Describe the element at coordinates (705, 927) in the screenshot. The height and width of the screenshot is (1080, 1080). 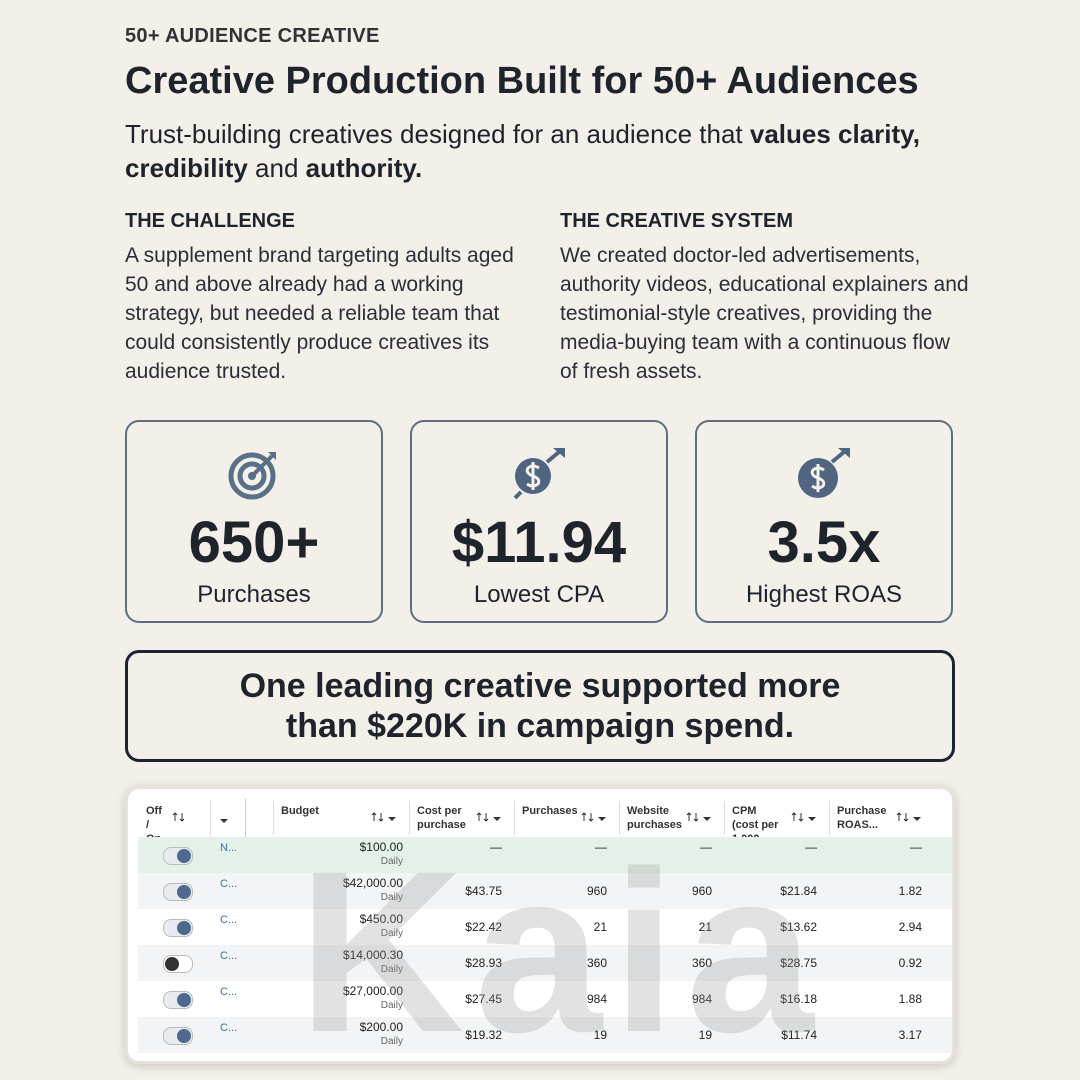
I see `cell-website: 21` at that location.